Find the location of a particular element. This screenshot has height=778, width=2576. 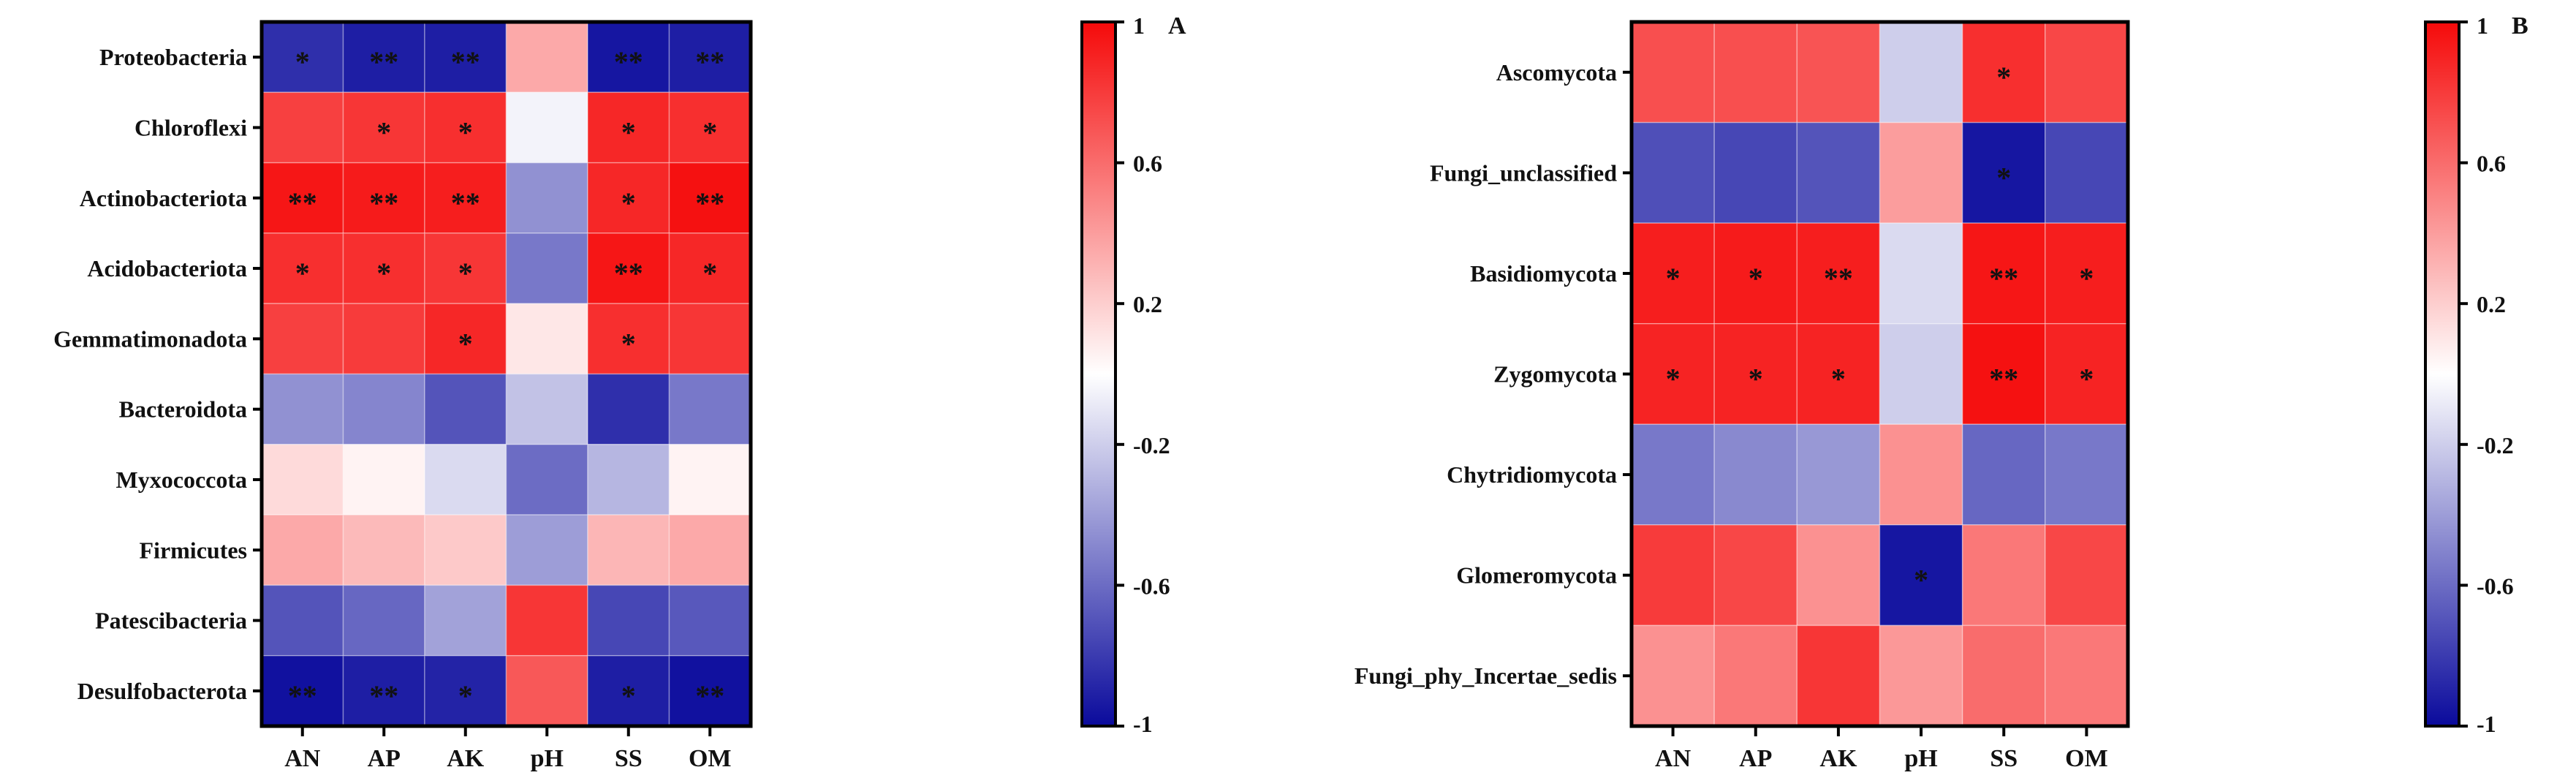

row-label: Proteobacteria is located at coordinates (173, 57).